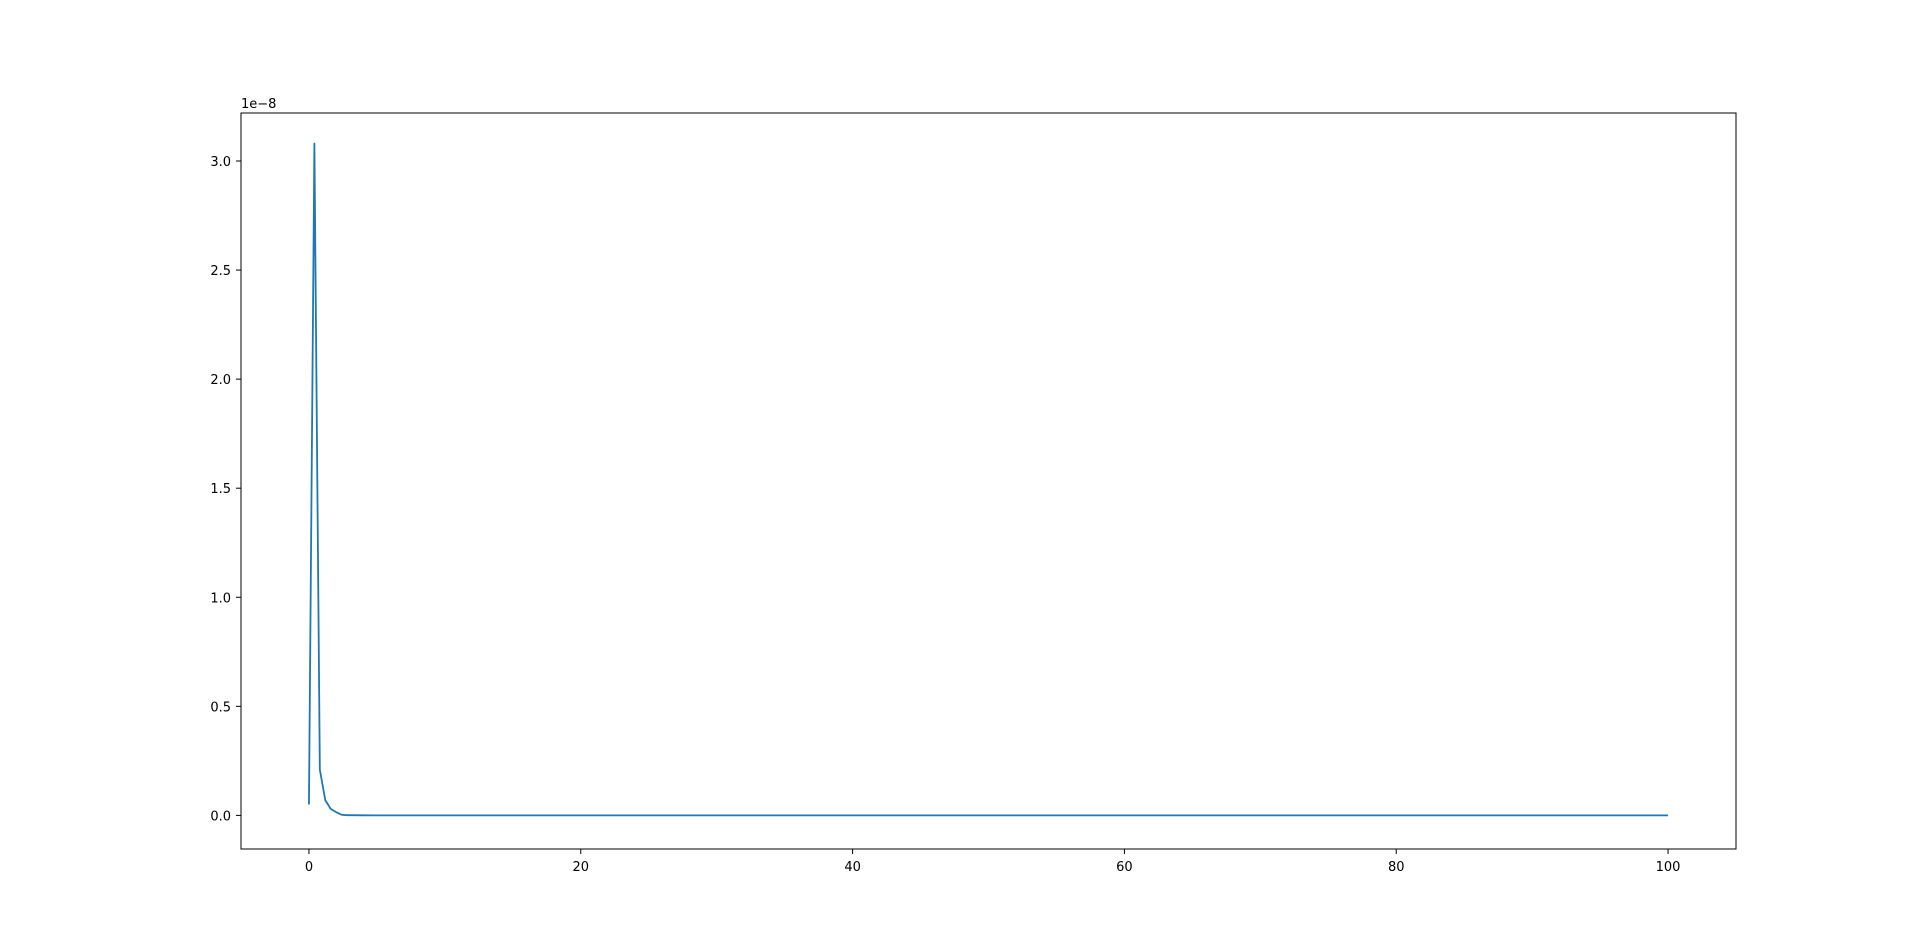 This screenshot has width=1907, height=944. Describe the element at coordinates (309, 867) in the screenshot. I see `x-tick-label: 0` at that location.